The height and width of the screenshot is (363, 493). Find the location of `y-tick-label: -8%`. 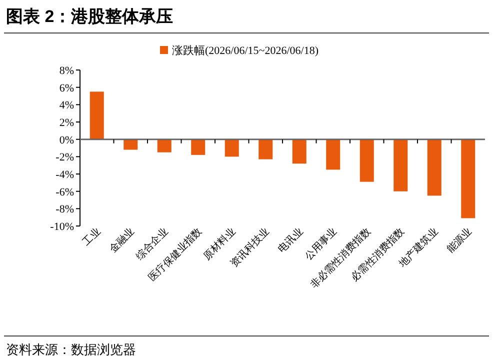

y-tick-label: -8% is located at coordinates (65, 210).